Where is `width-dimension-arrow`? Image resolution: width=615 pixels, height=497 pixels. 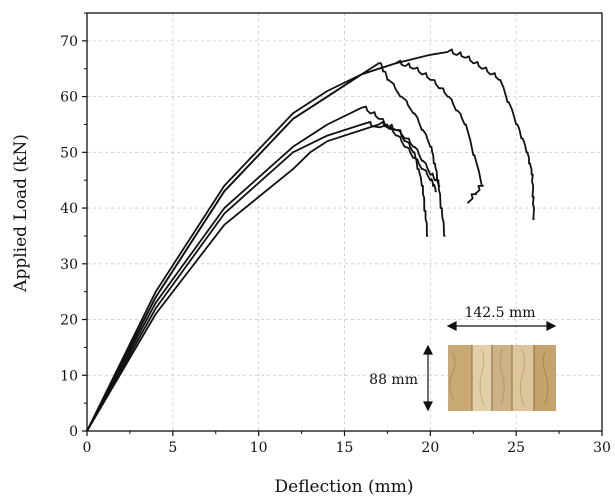
width-dimension-arrow is located at coordinates (501, 326).